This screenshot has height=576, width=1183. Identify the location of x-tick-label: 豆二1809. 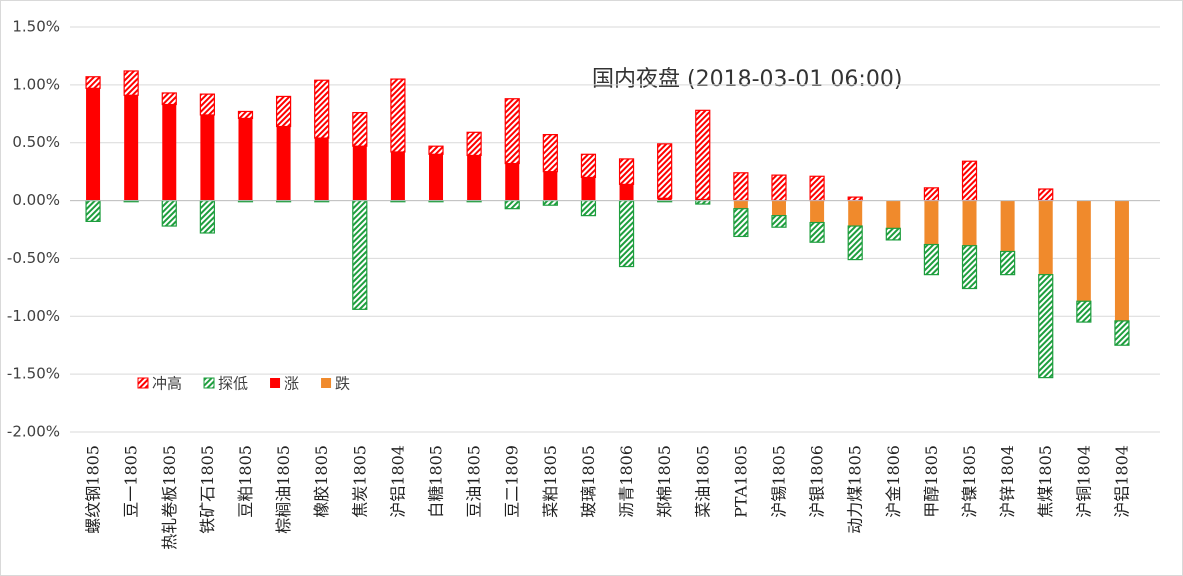
(512, 481).